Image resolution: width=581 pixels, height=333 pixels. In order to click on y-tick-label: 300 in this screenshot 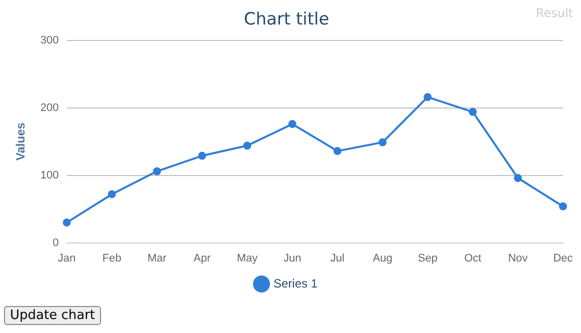, I will do `click(49, 40)`.